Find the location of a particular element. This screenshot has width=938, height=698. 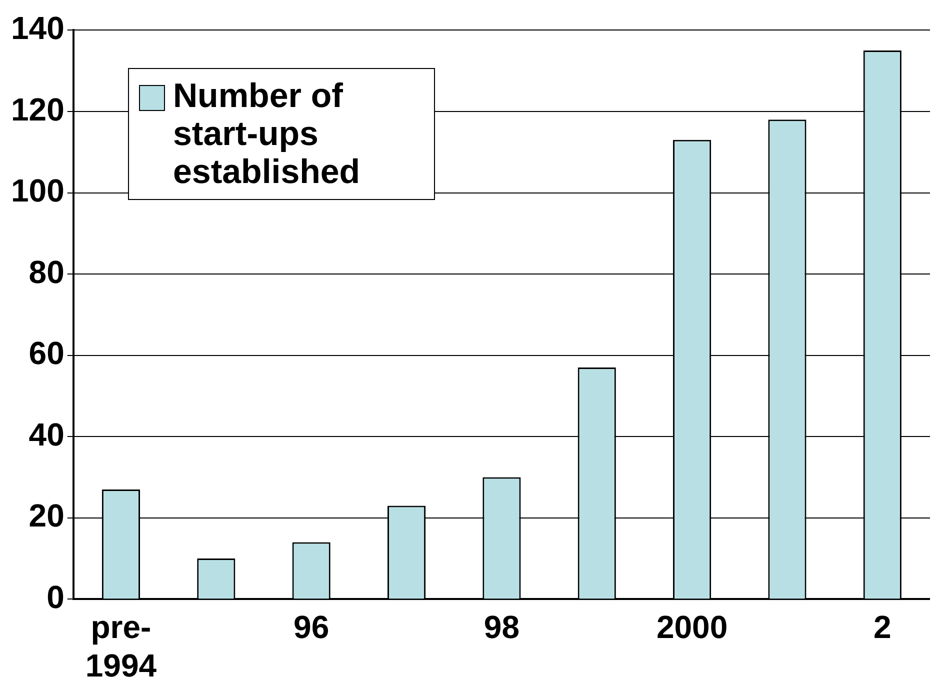

y-tick-label: 20 is located at coordinates (46, 516).